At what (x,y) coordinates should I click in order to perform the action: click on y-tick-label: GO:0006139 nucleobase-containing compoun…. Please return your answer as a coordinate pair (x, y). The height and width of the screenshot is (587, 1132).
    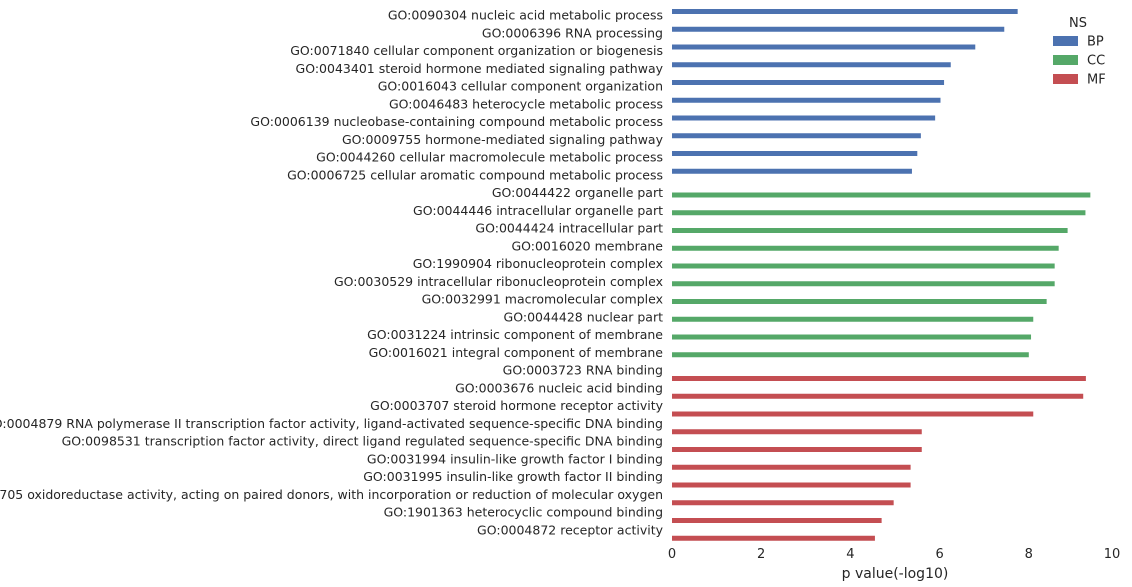
    Looking at the image, I should click on (456, 121).